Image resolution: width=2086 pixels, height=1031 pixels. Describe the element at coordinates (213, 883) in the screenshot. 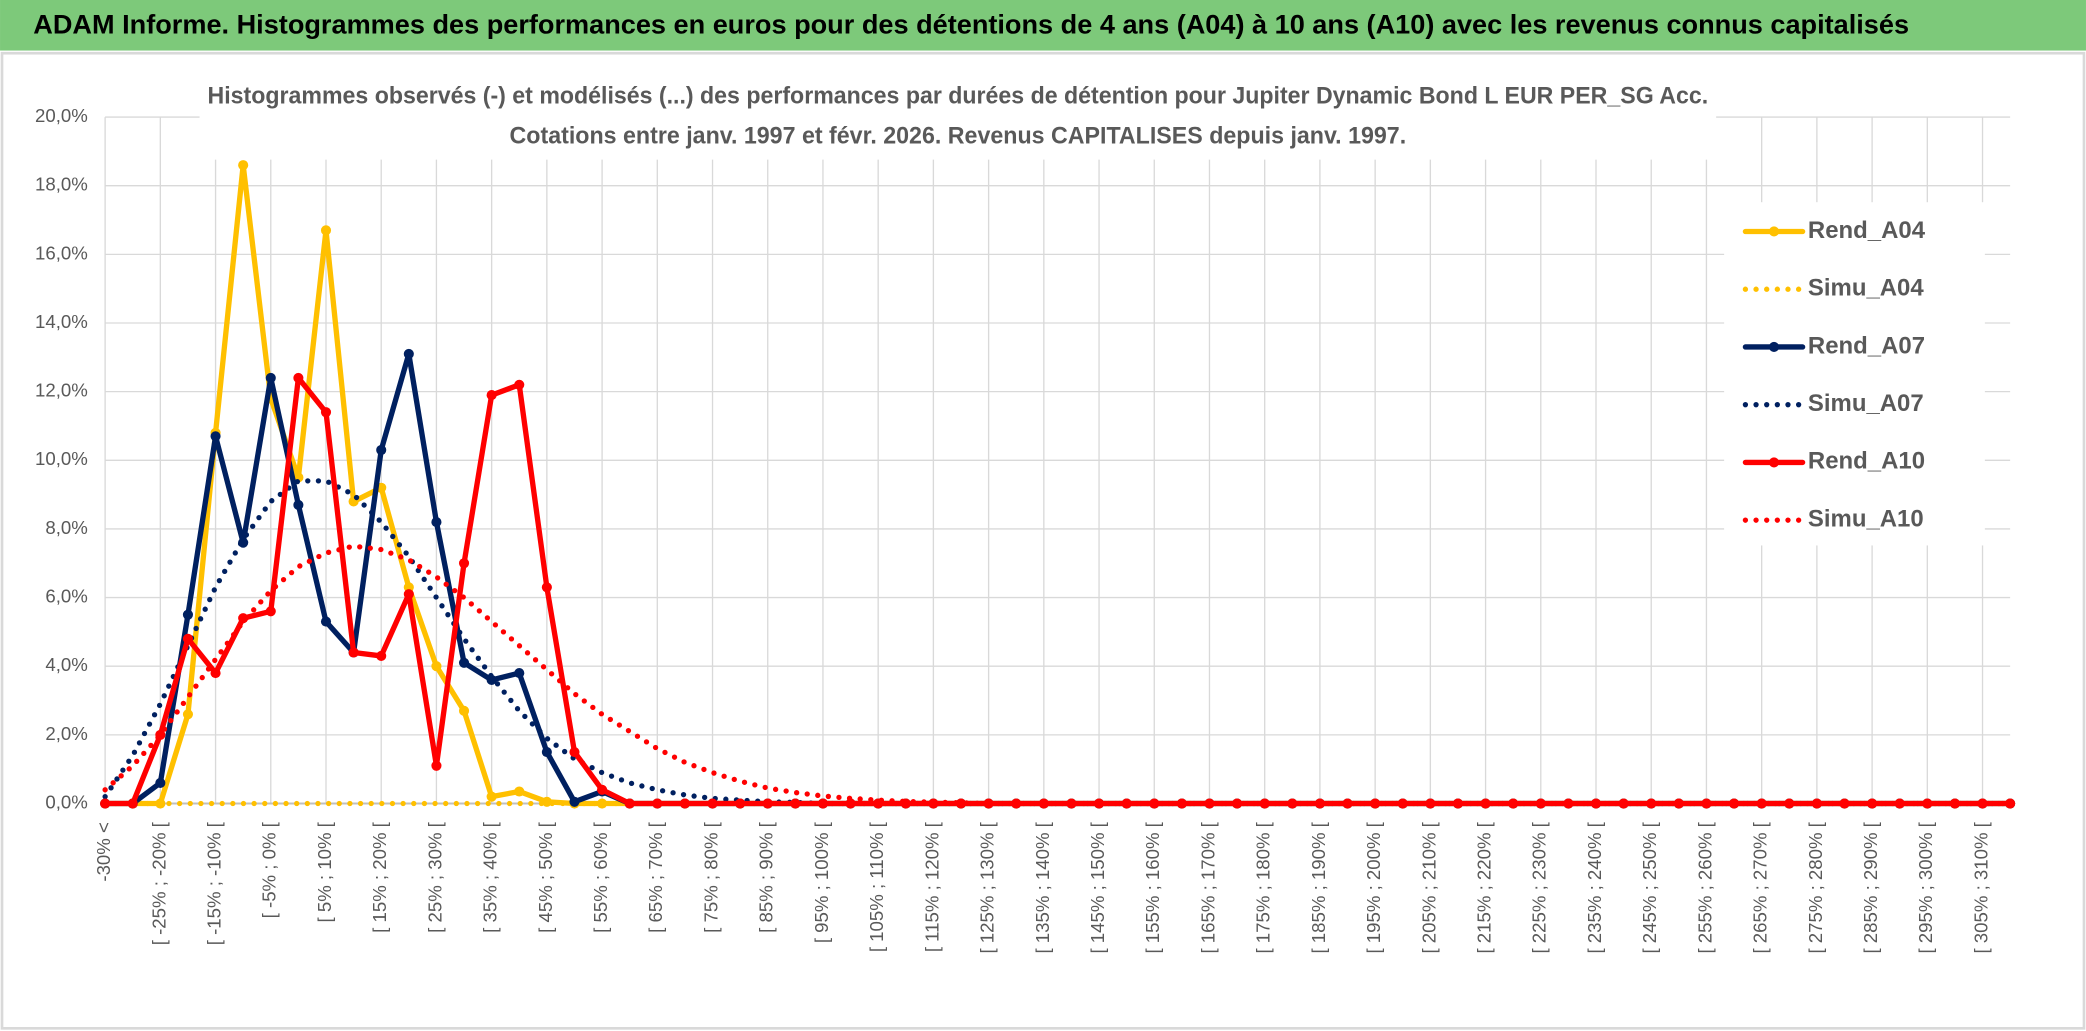

I see `x-tick-label: [ -15% ; -10% [` at that location.